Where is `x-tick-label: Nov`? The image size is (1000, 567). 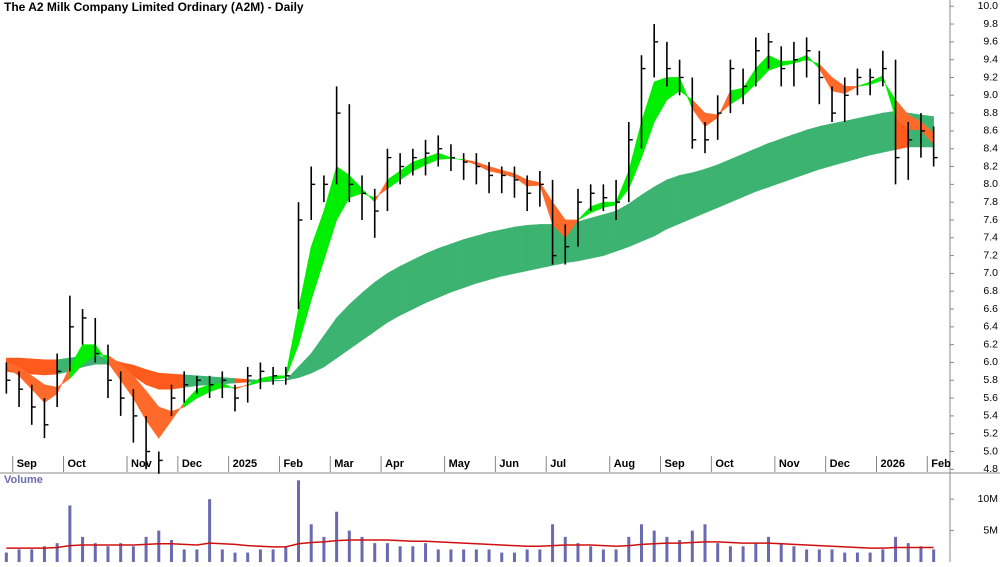
x-tick-label: Nov is located at coordinates (790, 464).